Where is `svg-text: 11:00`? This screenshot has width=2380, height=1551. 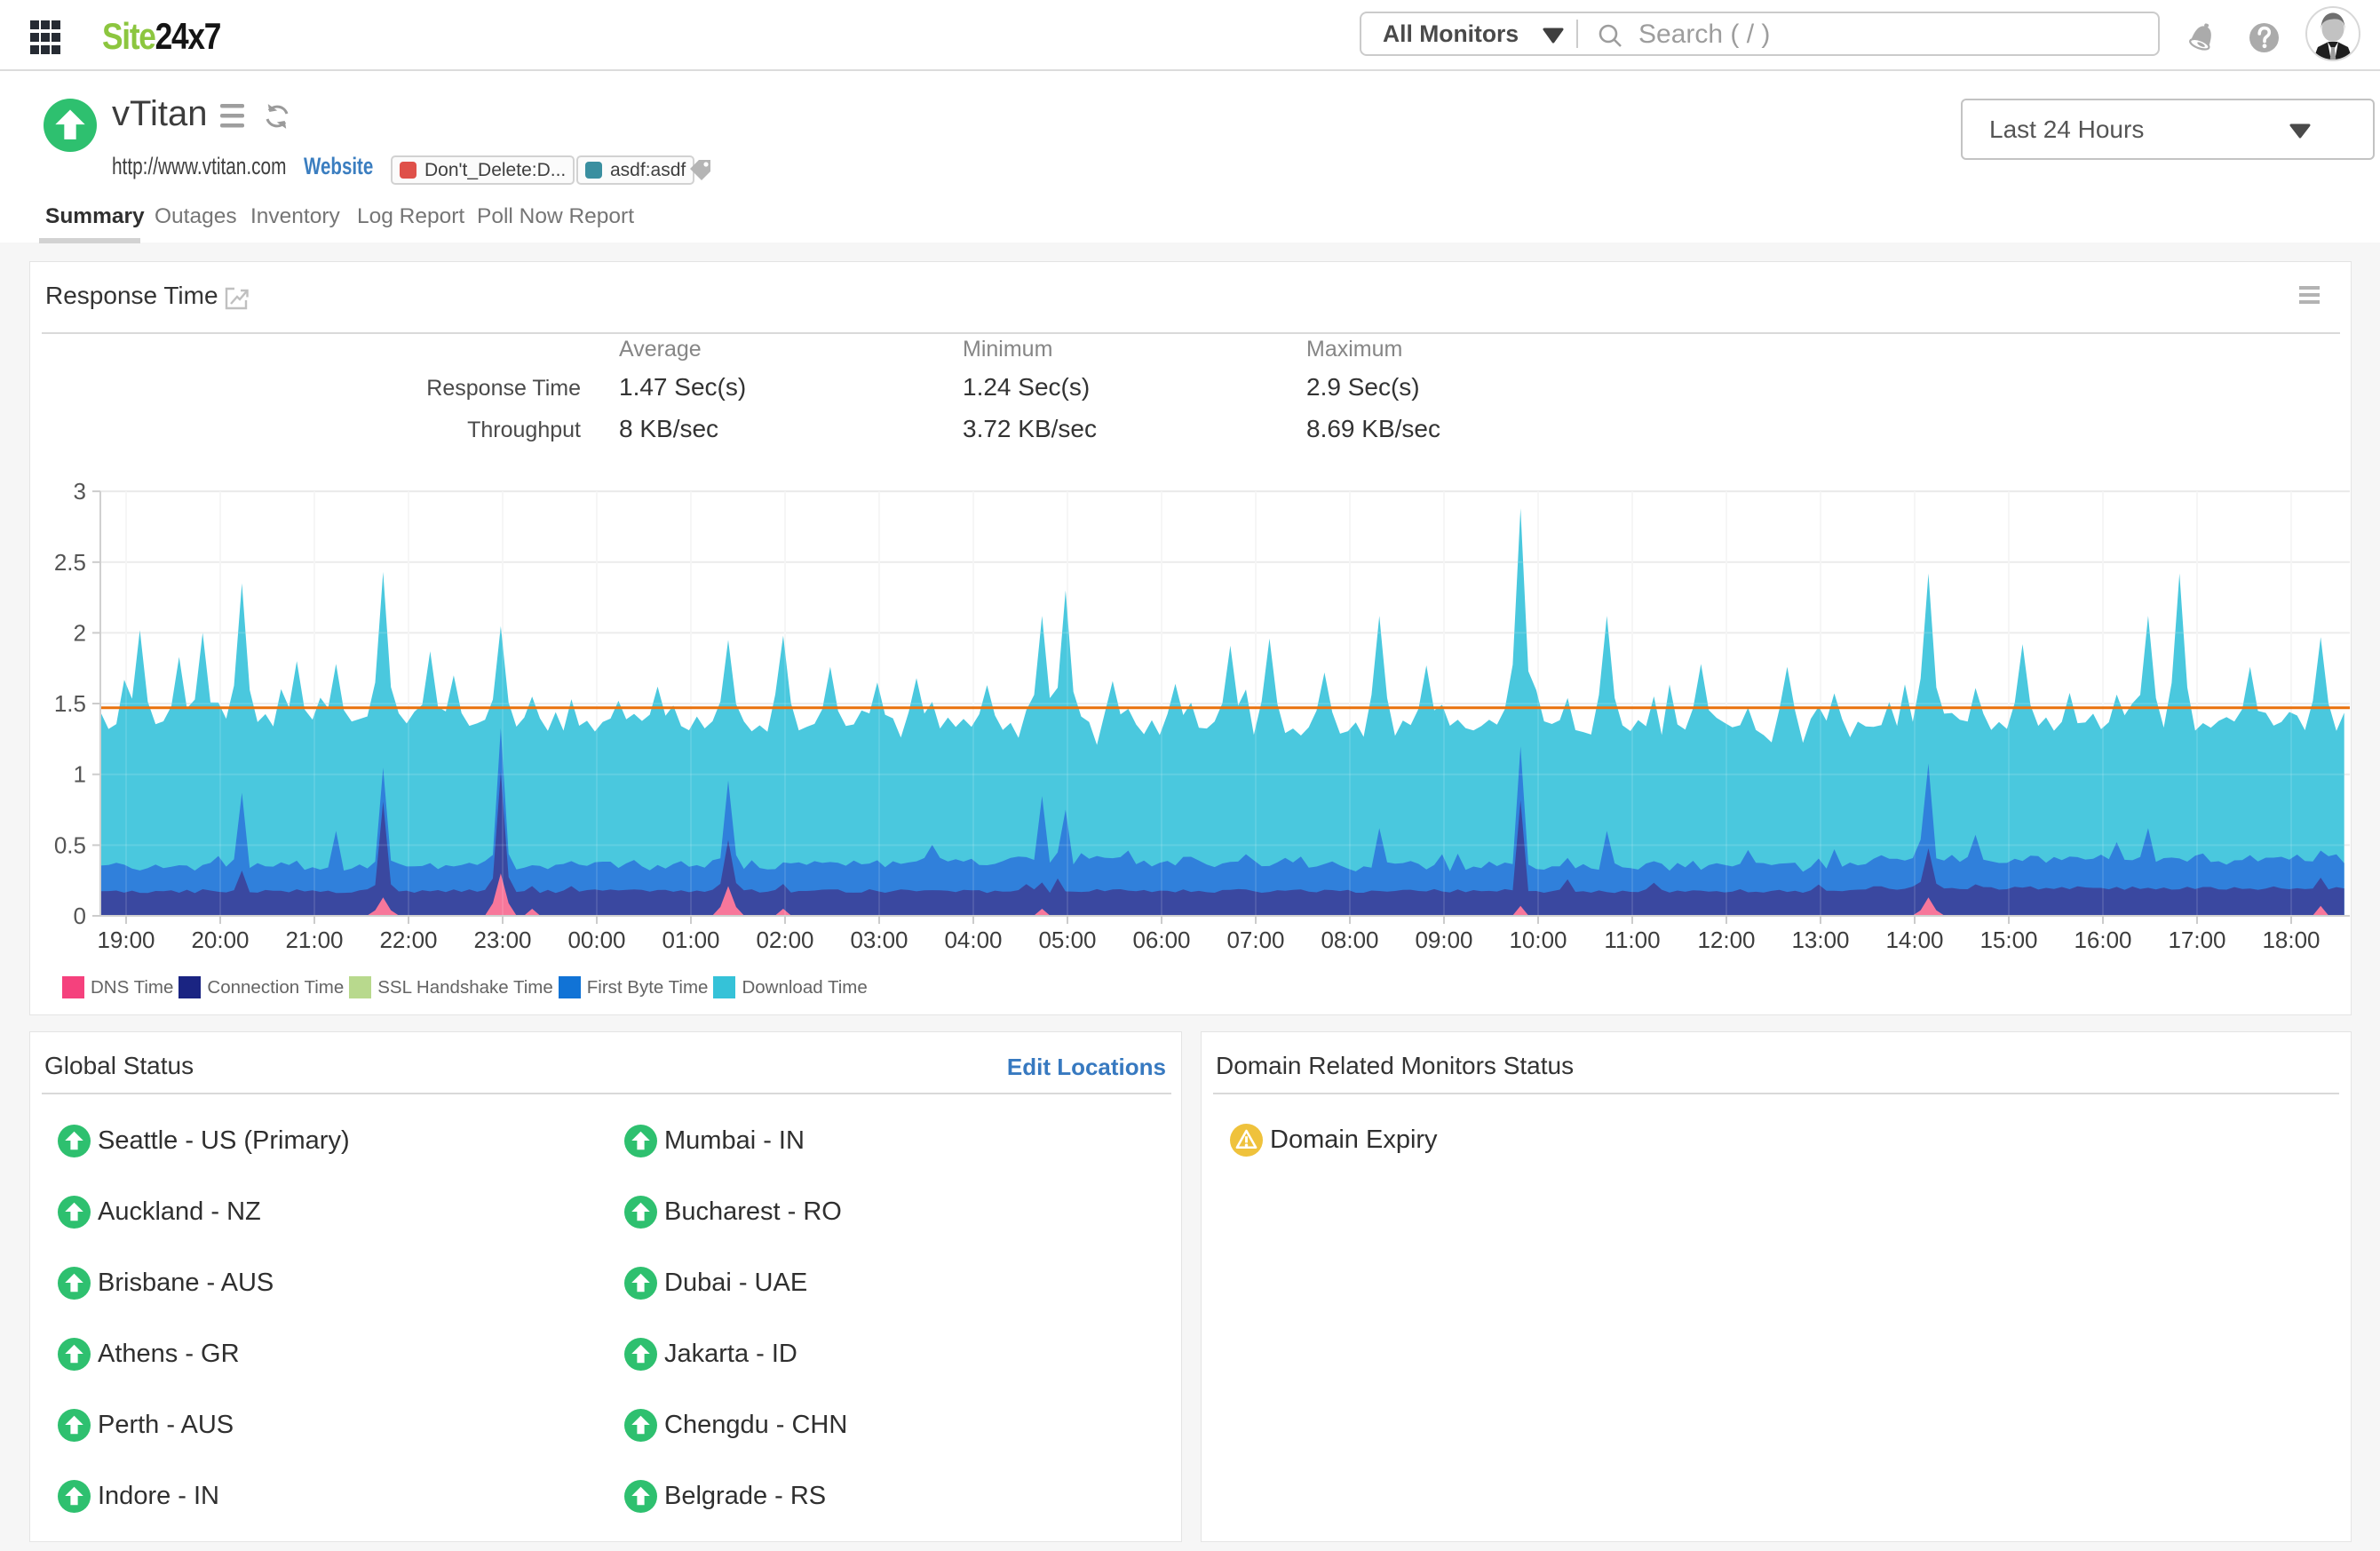 svg-text: 11:00 is located at coordinates (1632, 940).